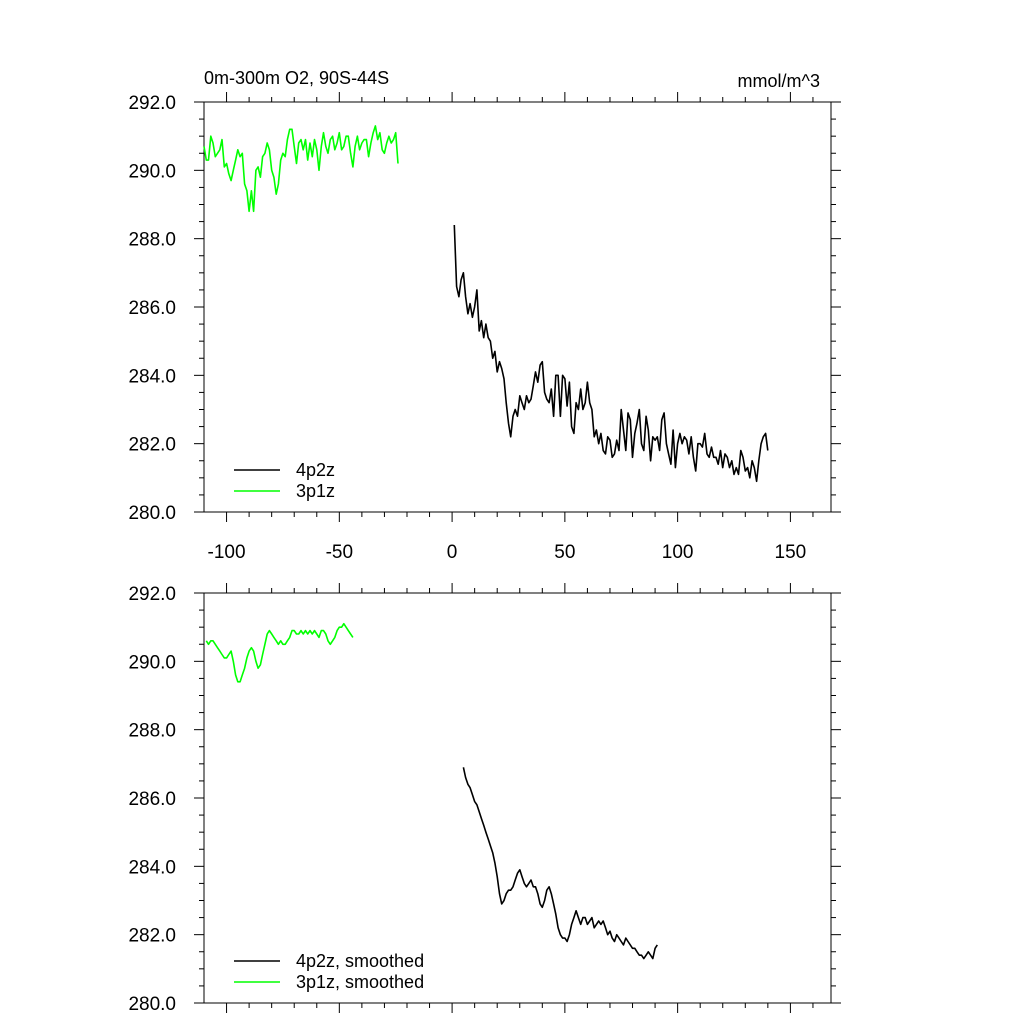  Describe the element at coordinates (360, 982) in the screenshot. I see `legend-label: 3p1z, smoothed` at that location.